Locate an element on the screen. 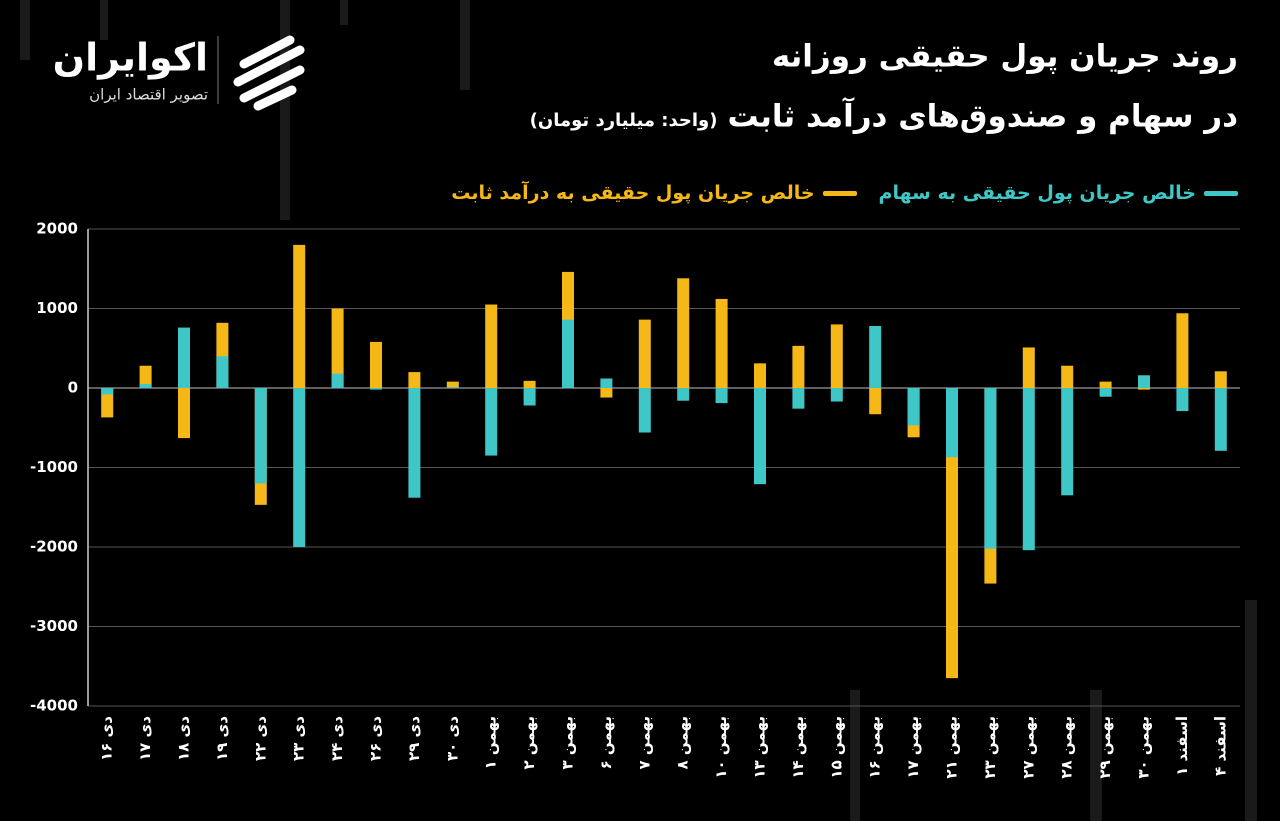 The width and height of the screenshot is (1280, 821). x-tick-label: بهمن ۱۵ is located at coordinates (836, 747).